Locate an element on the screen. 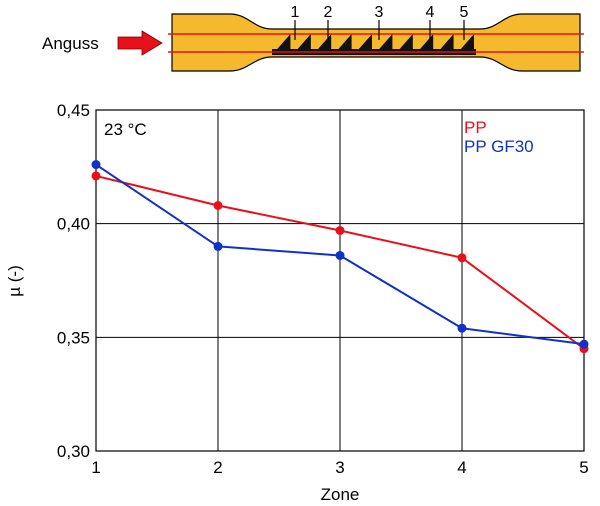 This screenshot has width=600, height=506. x-tick-label: 2 is located at coordinates (217, 467).